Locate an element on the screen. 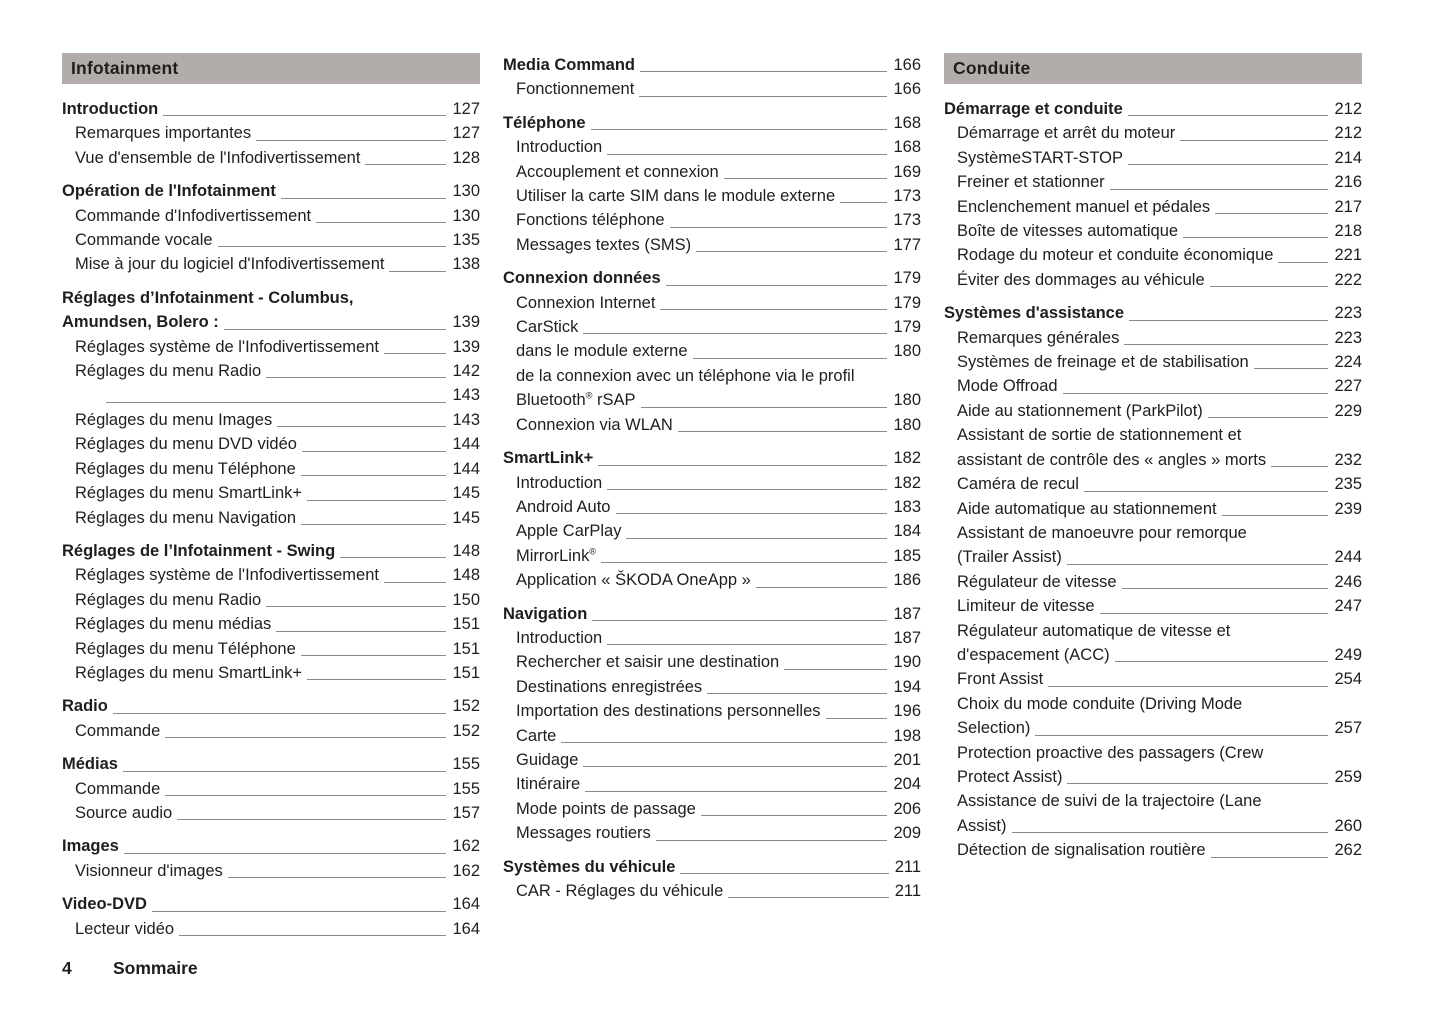 The image size is (1445, 1026). toc-entry-row: Protect Assist) 259 is located at coordinates (1159, 777).